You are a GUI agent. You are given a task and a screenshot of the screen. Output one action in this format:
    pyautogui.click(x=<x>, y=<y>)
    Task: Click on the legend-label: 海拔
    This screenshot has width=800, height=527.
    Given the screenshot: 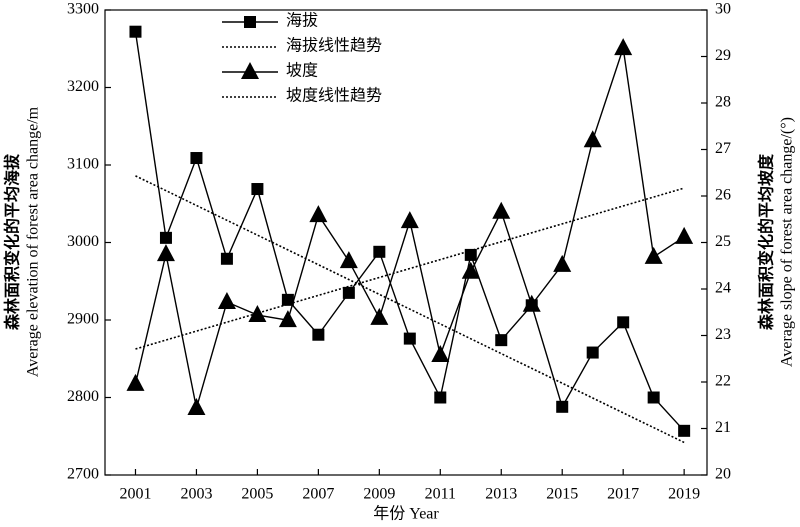 What is the action you would take?
    pyautogui.click(x=302, y=21)
    